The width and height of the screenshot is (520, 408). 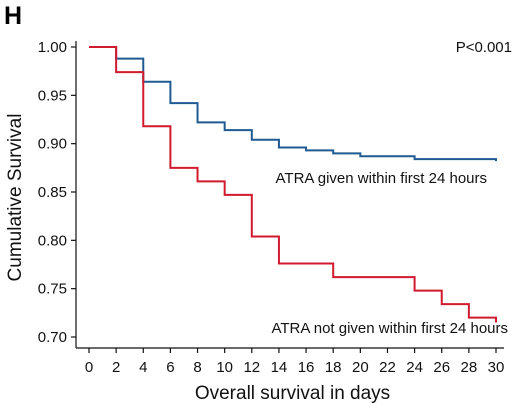 I want to click on x-tick-label: 22, so click(x=387, y=367).